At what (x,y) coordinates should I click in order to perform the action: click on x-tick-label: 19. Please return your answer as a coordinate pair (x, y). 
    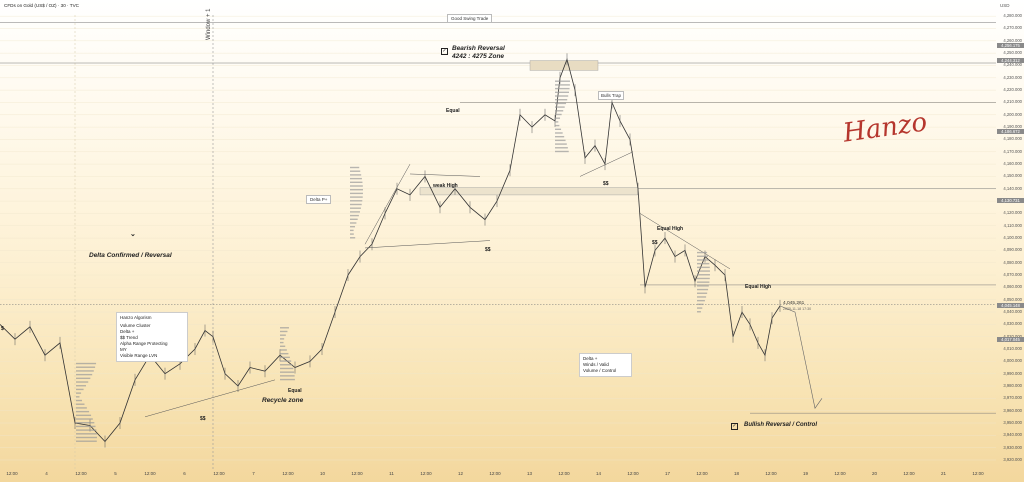
    Looking at the image, I should click on (805, 473).